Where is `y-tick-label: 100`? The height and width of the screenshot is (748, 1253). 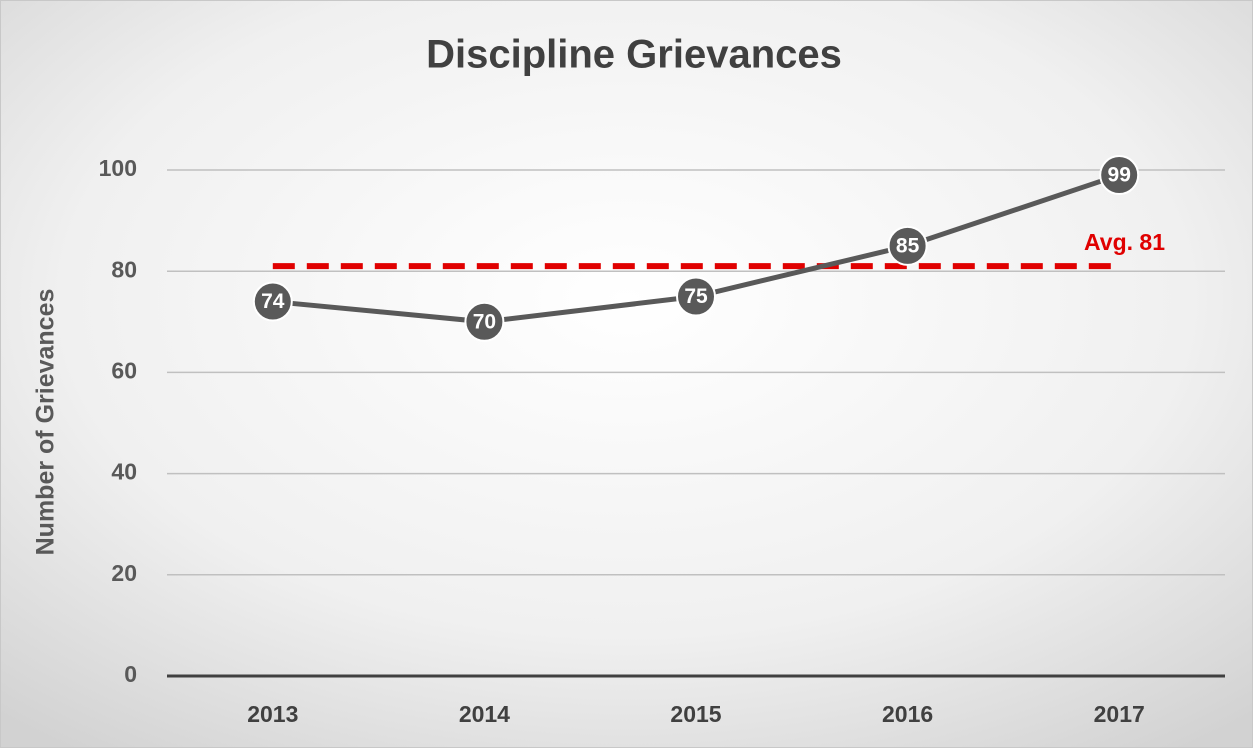
y-tick-label: 100 is located at coordinates (118, 168).